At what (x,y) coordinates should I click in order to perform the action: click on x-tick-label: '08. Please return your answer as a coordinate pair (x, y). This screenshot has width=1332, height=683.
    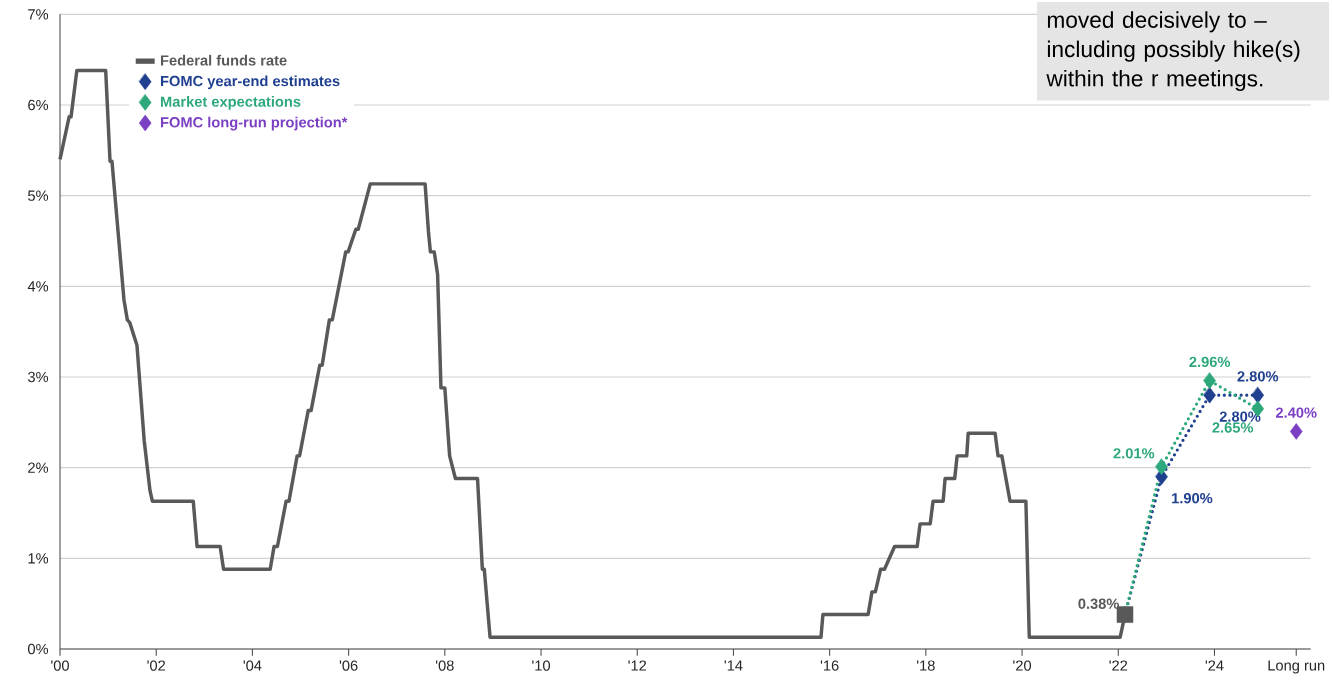
    Looking at the image, I should click on (445, 665).